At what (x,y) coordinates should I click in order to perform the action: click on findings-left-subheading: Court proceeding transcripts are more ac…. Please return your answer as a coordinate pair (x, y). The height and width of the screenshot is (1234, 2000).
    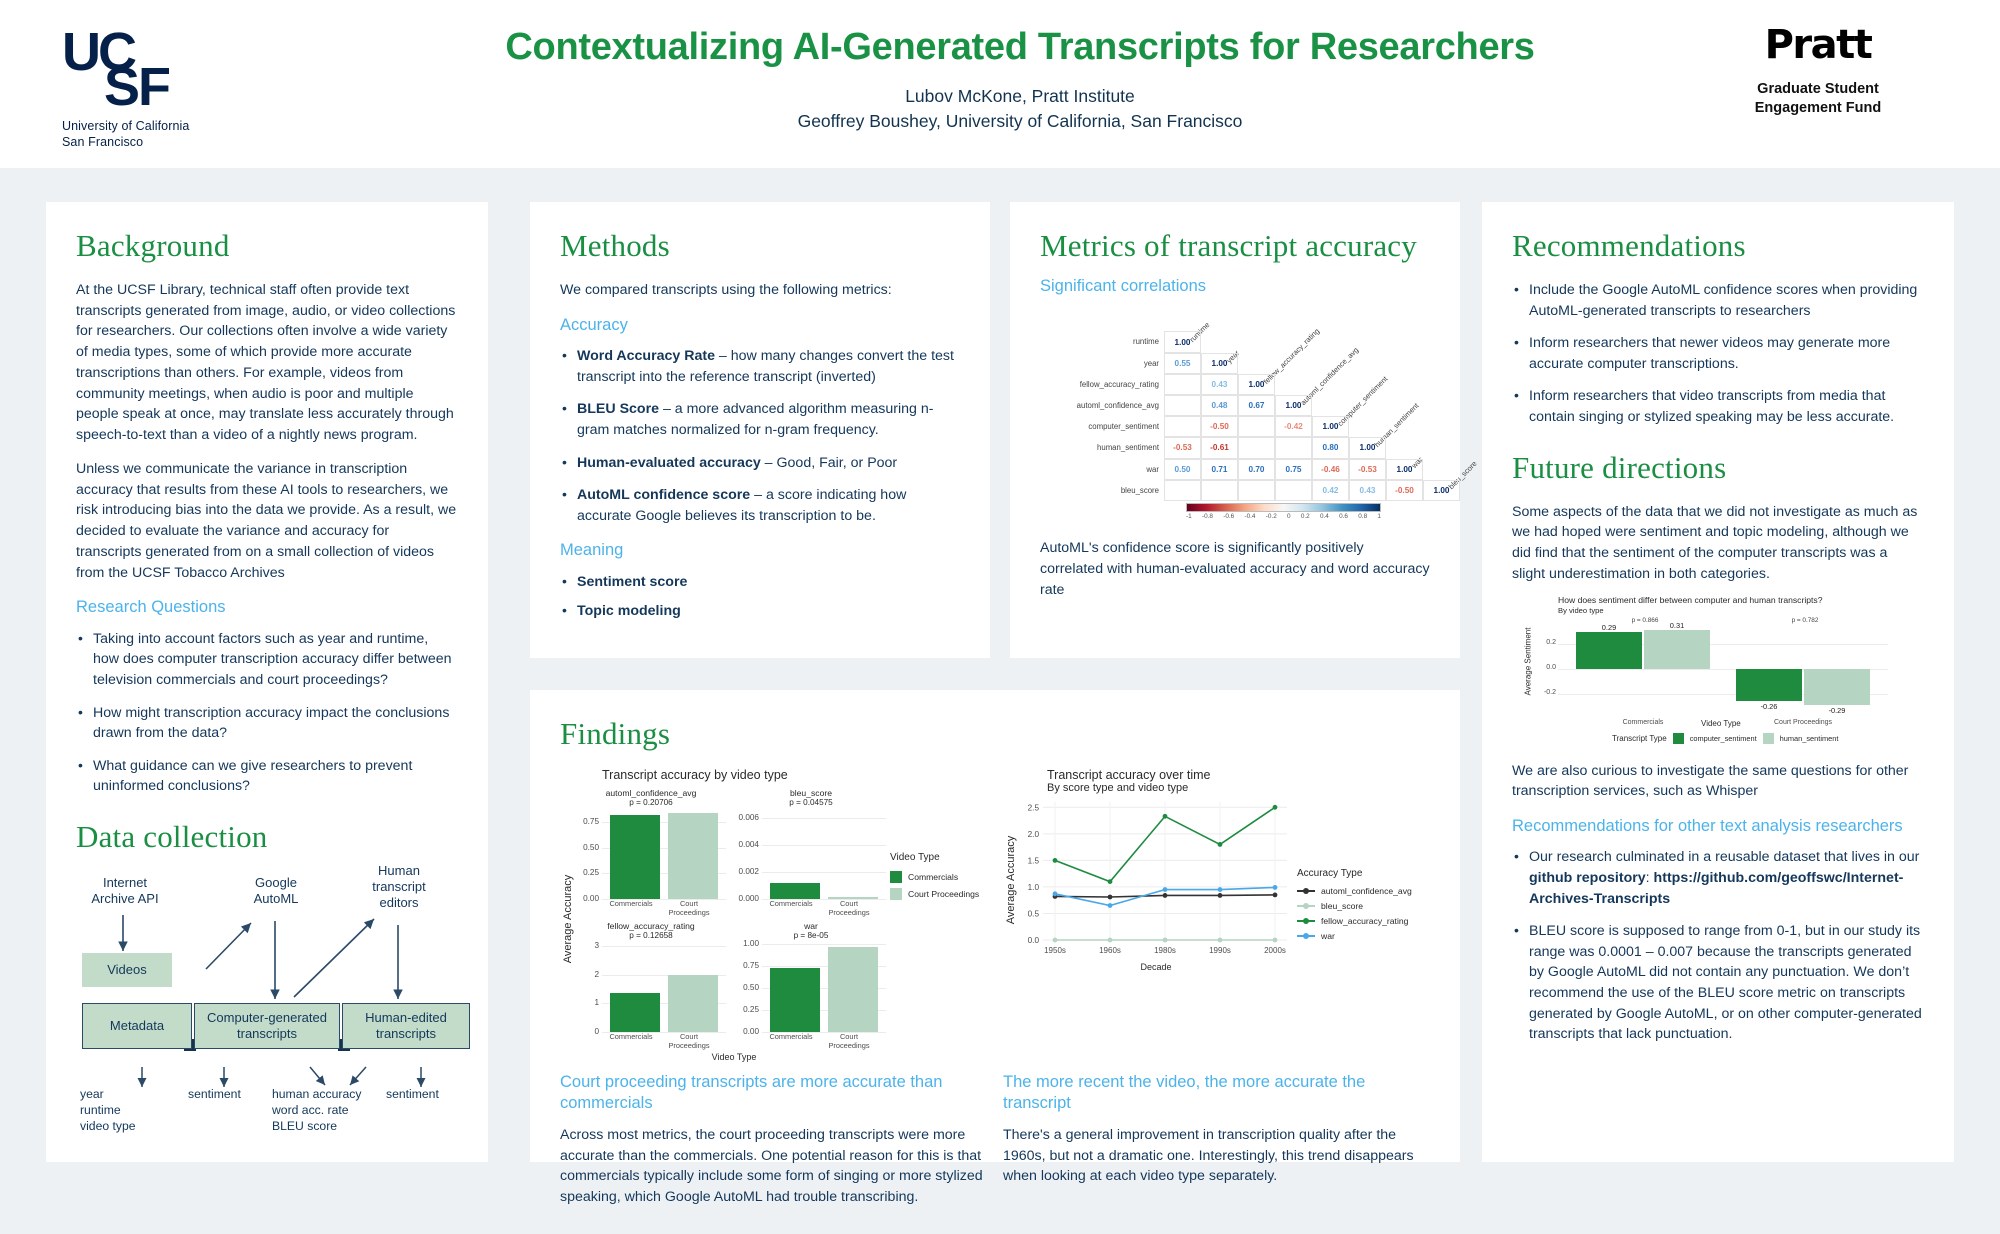
    Looking at the image, I should click on (751, 1093).